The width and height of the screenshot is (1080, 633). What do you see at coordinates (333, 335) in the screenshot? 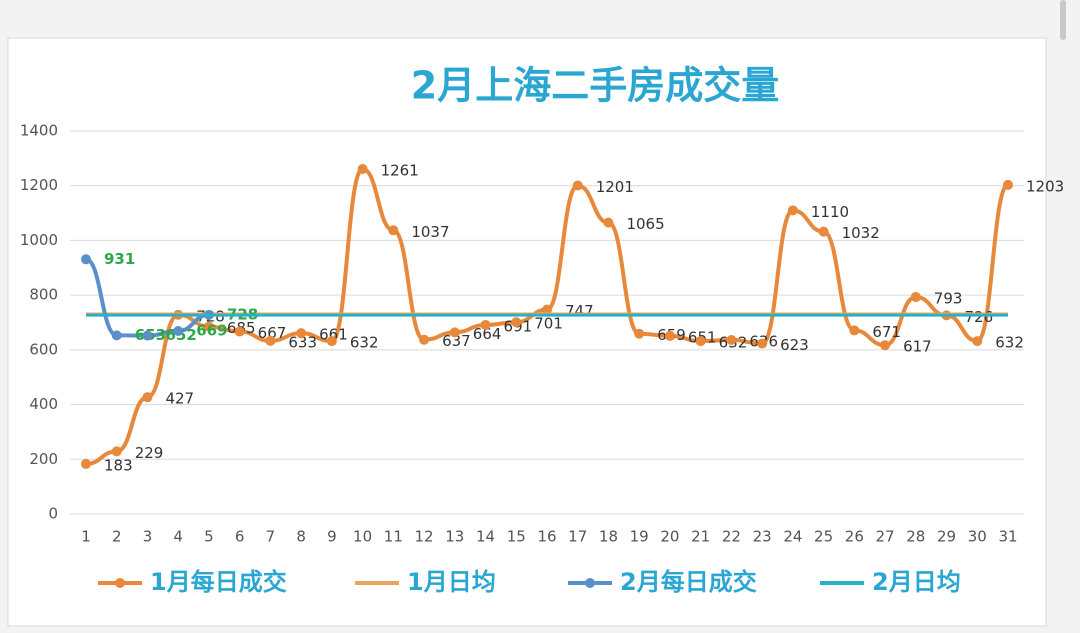
I see `data-label: 661` at bounding box center [333, 335].